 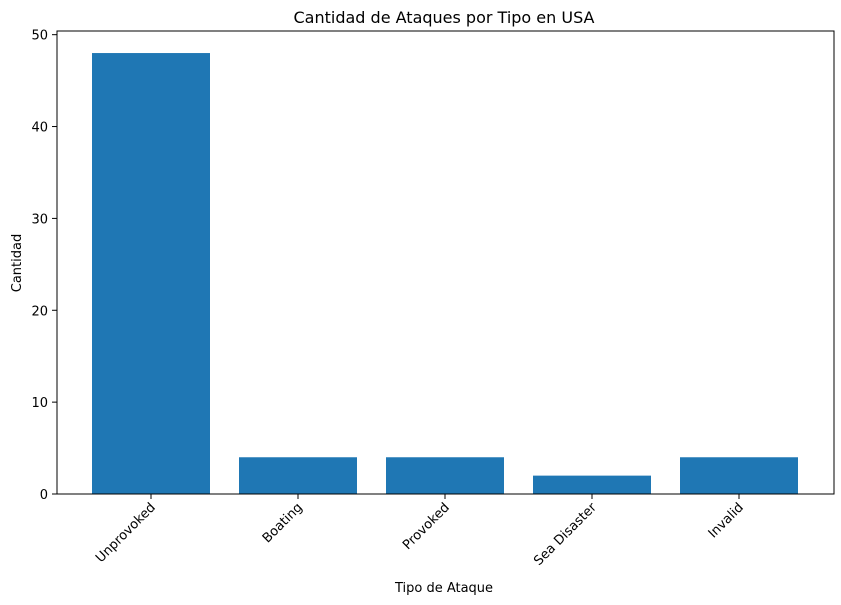 What do you see at coordinates (298, 475) in the screenshot?
I see `bar-boating` at bounding box center [298, 475].